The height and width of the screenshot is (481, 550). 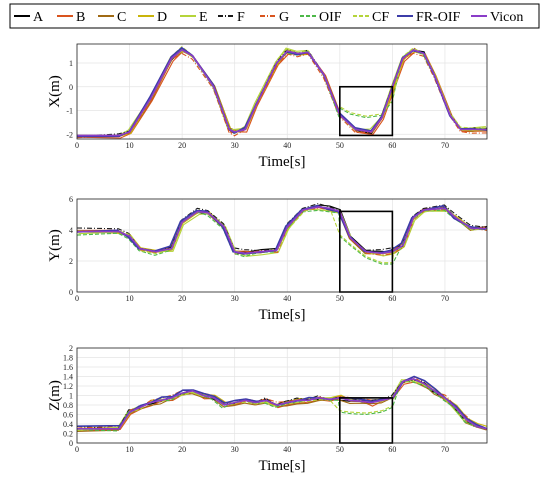 I want to click on legend-label: G, so click(x=284, y=17).